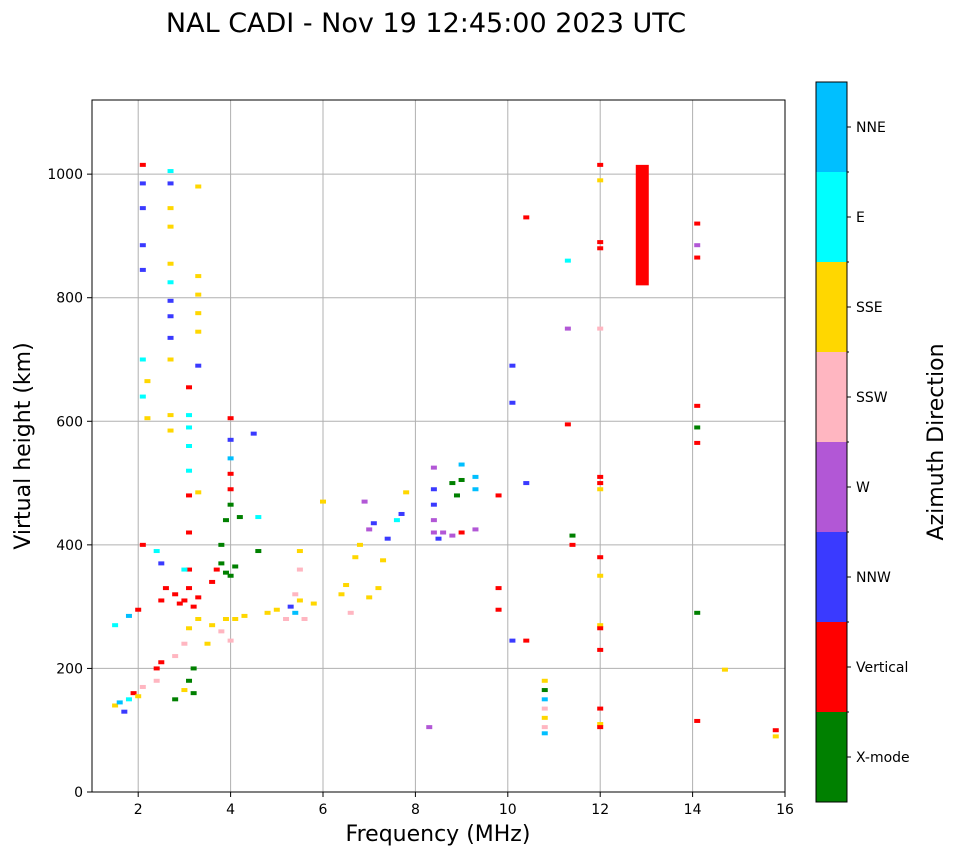  I want to click on x-tick-label: 10, so click(508, 810).